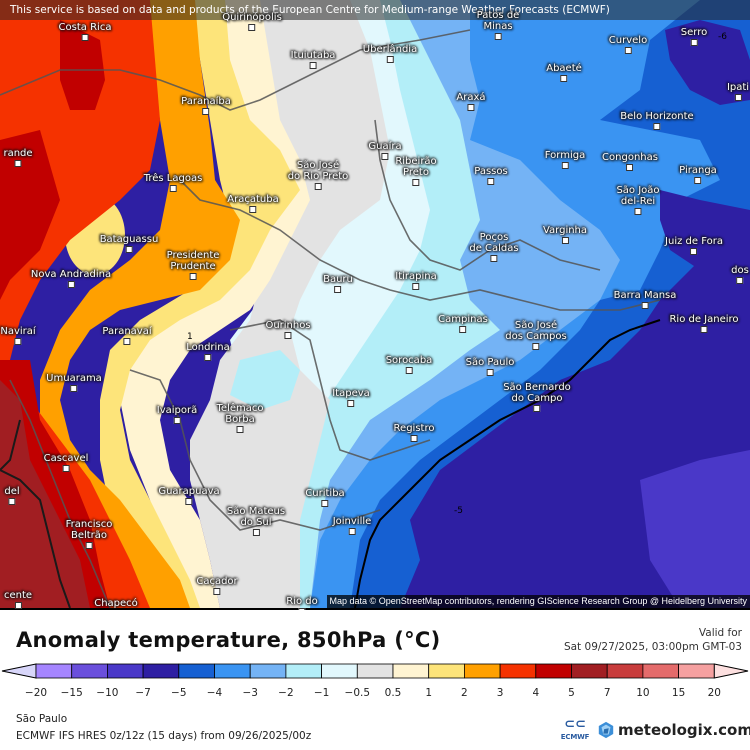  What do you see at coordinates (494, 247) in the screenshot?
I see `city-po-os-de-caldas: Poços de Caldas` at bounding box center [494, 247].